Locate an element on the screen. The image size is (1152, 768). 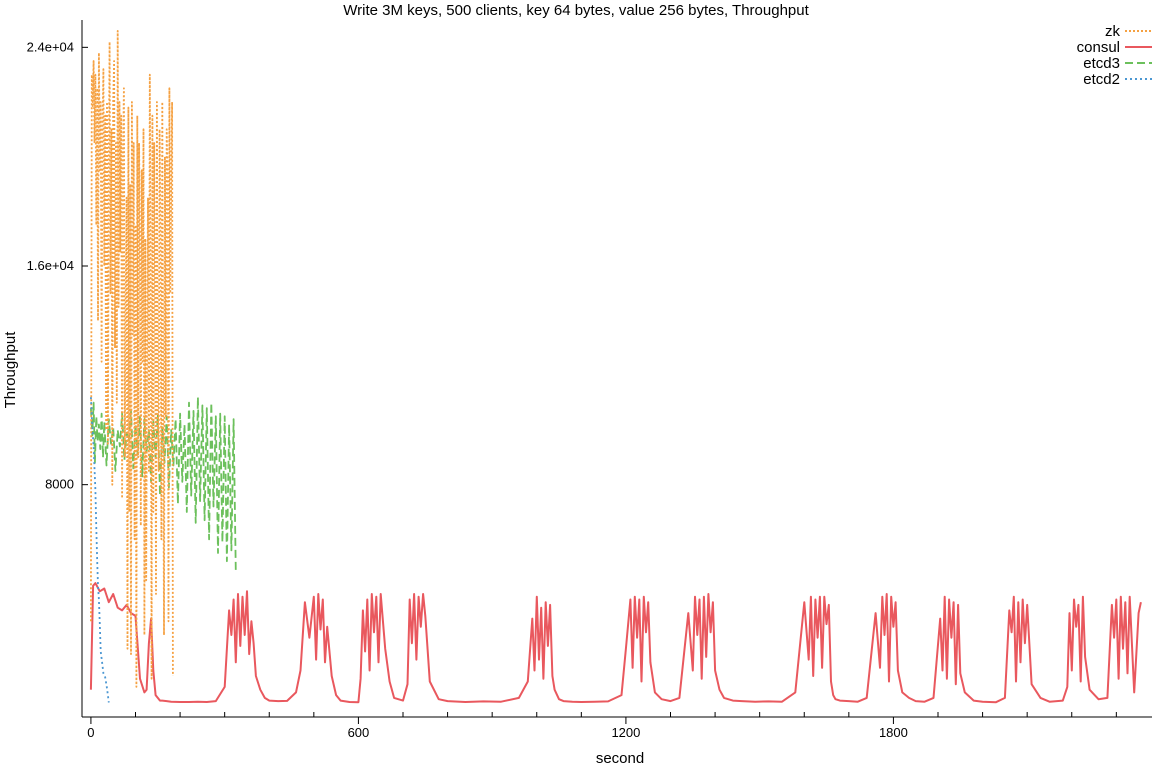
series-zk is located at coordinates (132, 358).